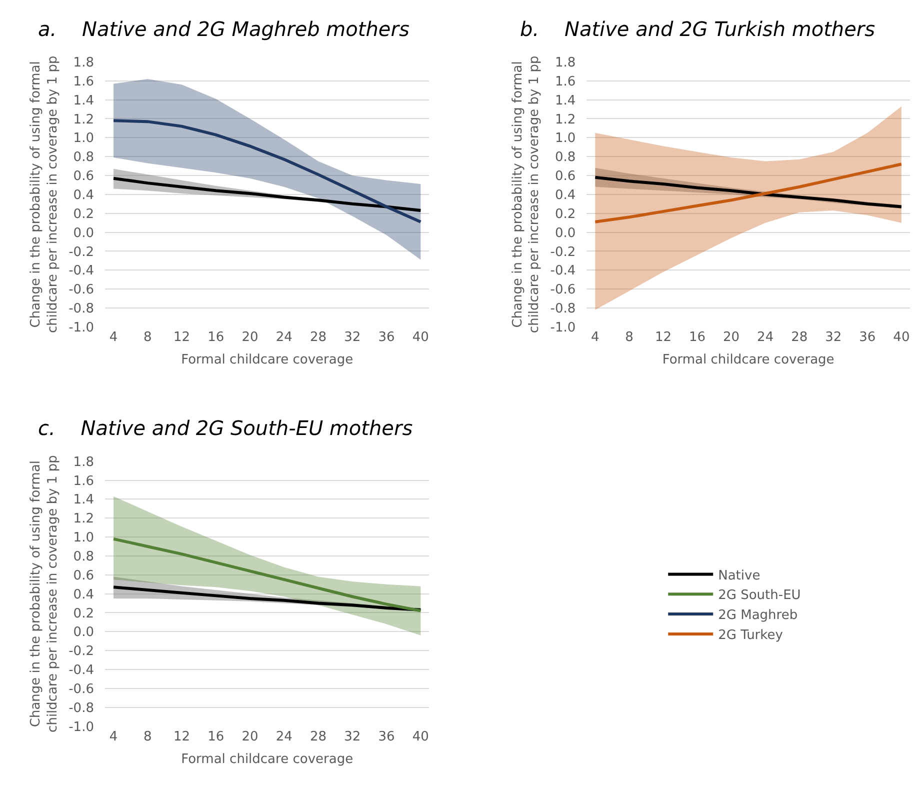 The height and width of the screenshot is (792, 921). Describe the element at coordinates (224, 29) in the screenshot. I see `chart-title: a. Native and 2G Maghreb mothers` at that location.